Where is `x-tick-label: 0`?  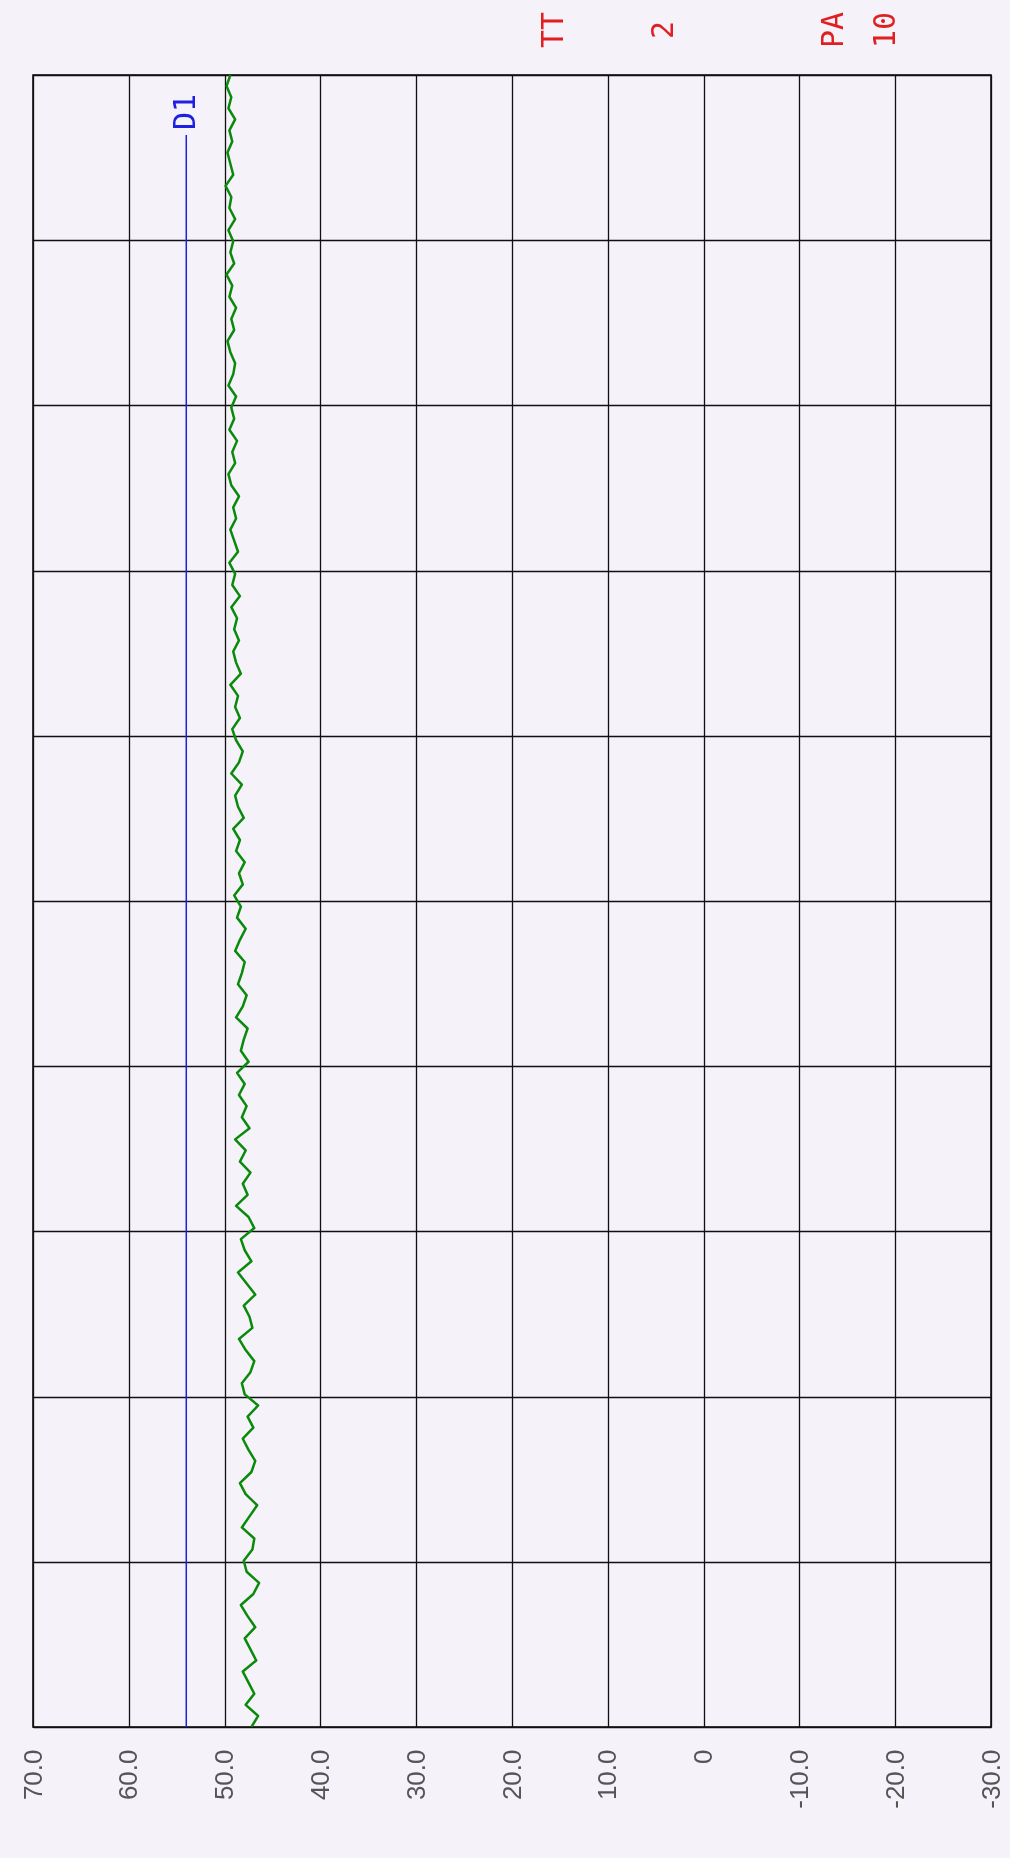 x-tick-label: 0 is located at coordinates (703, 1756).